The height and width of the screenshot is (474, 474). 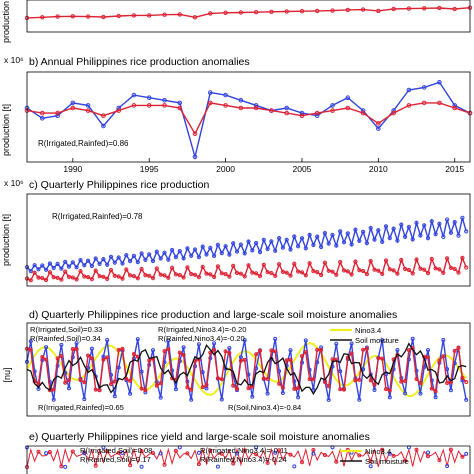 I want to click on panel-d-corr-irr-rain: R(Irrigated,Rainfed)=0.65, so click(x=81, y=407).